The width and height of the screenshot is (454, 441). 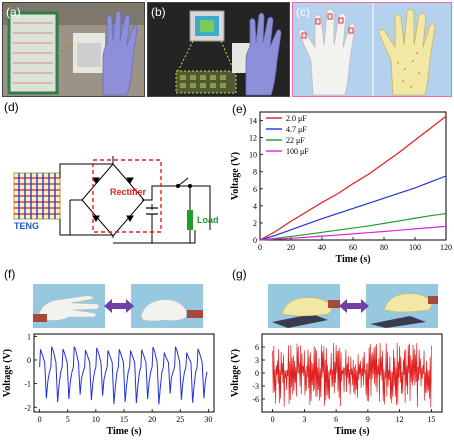 What do you see at coordinates (11, 107) in the screenshot?
I see `panel-label-d: (d)` at bounding box center [11, 107].